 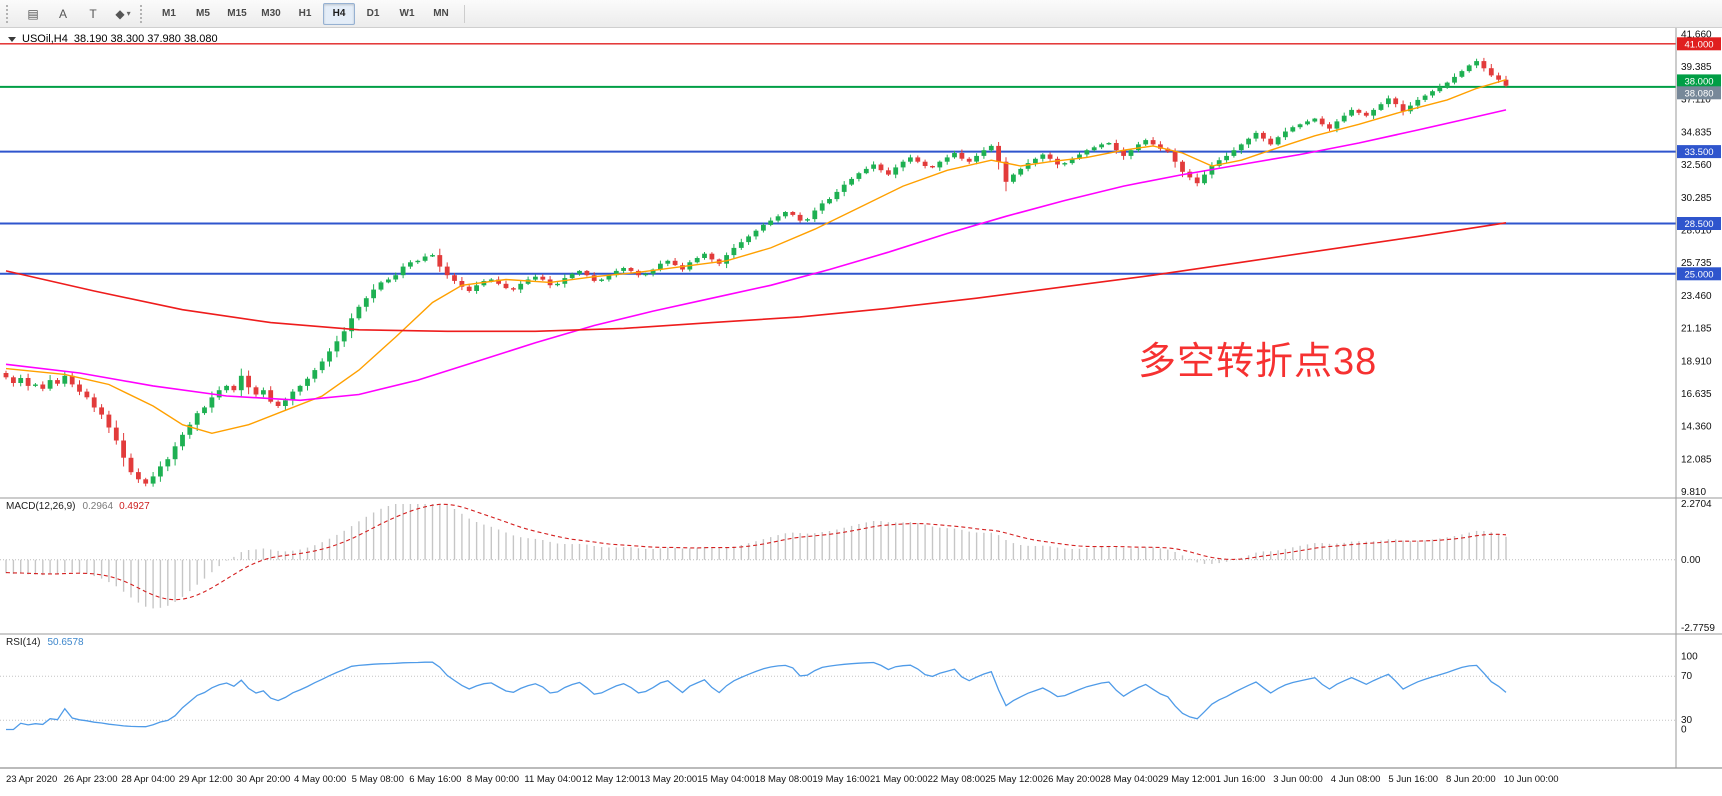 I want to click on svg-text: 23 Apr 2020, so click(x=31, y=779).